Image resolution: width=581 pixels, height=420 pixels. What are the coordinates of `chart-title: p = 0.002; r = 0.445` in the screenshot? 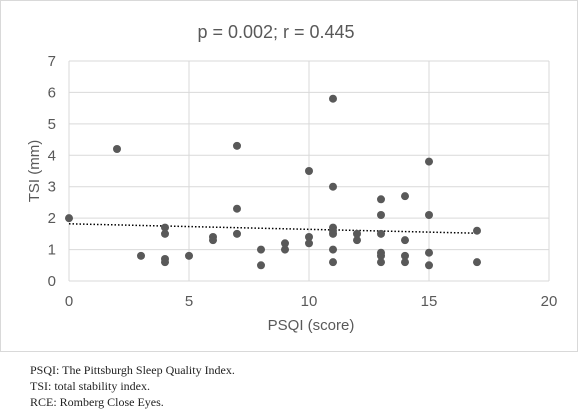 It's located at (275, 32).